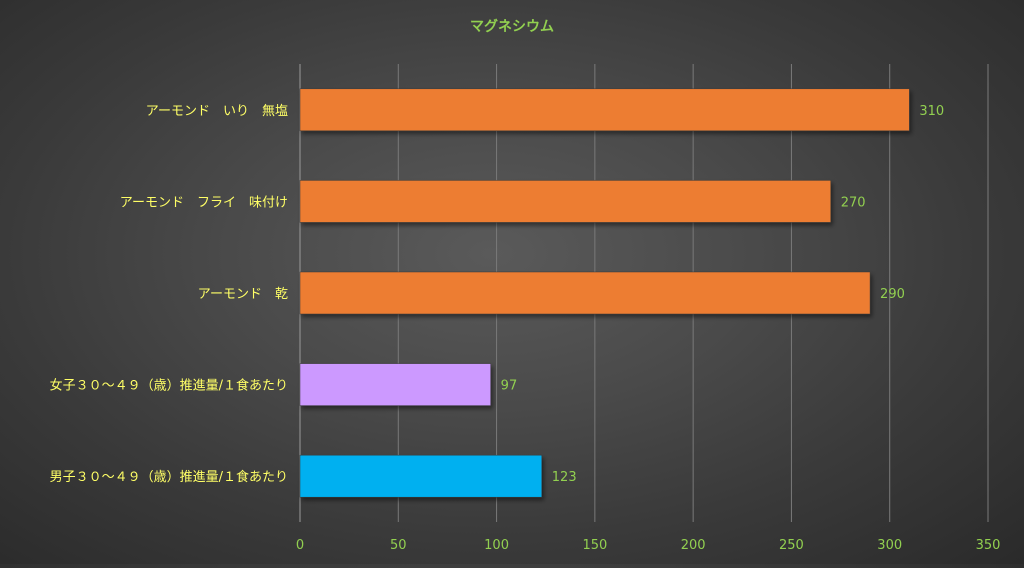  I want to click on category-label: 男子３０～４９（歳）推進量/１食あたり, so click(169, 477).